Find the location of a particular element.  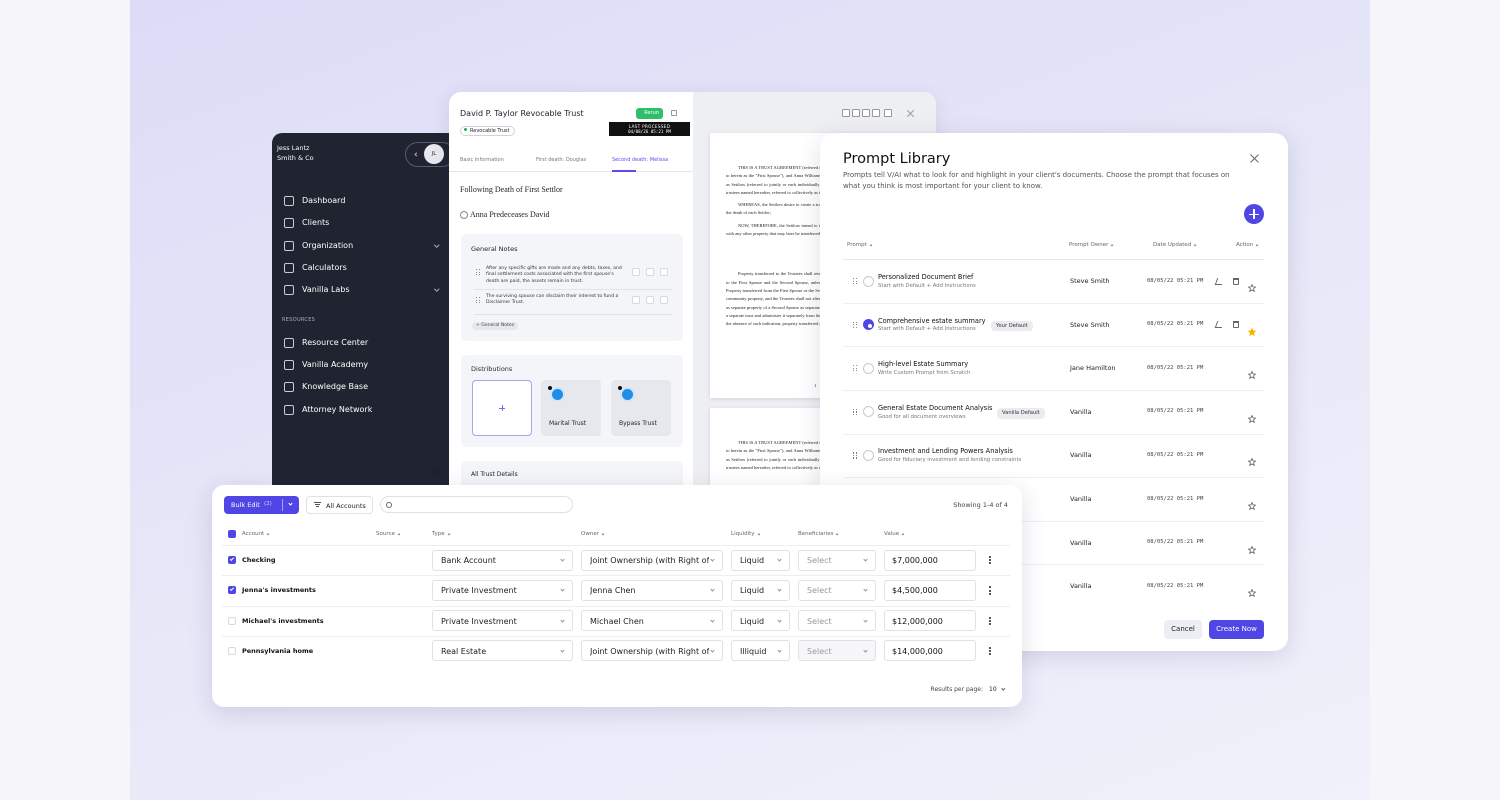

select-type: Bank Account is located at coordinates (502, 560).